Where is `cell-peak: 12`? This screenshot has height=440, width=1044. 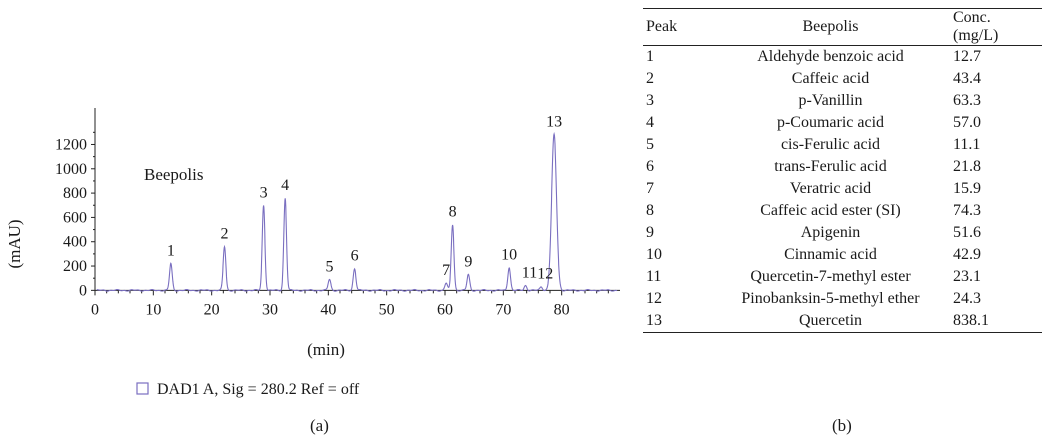 cell-peak: 12 is located at coordinates (654, 298).